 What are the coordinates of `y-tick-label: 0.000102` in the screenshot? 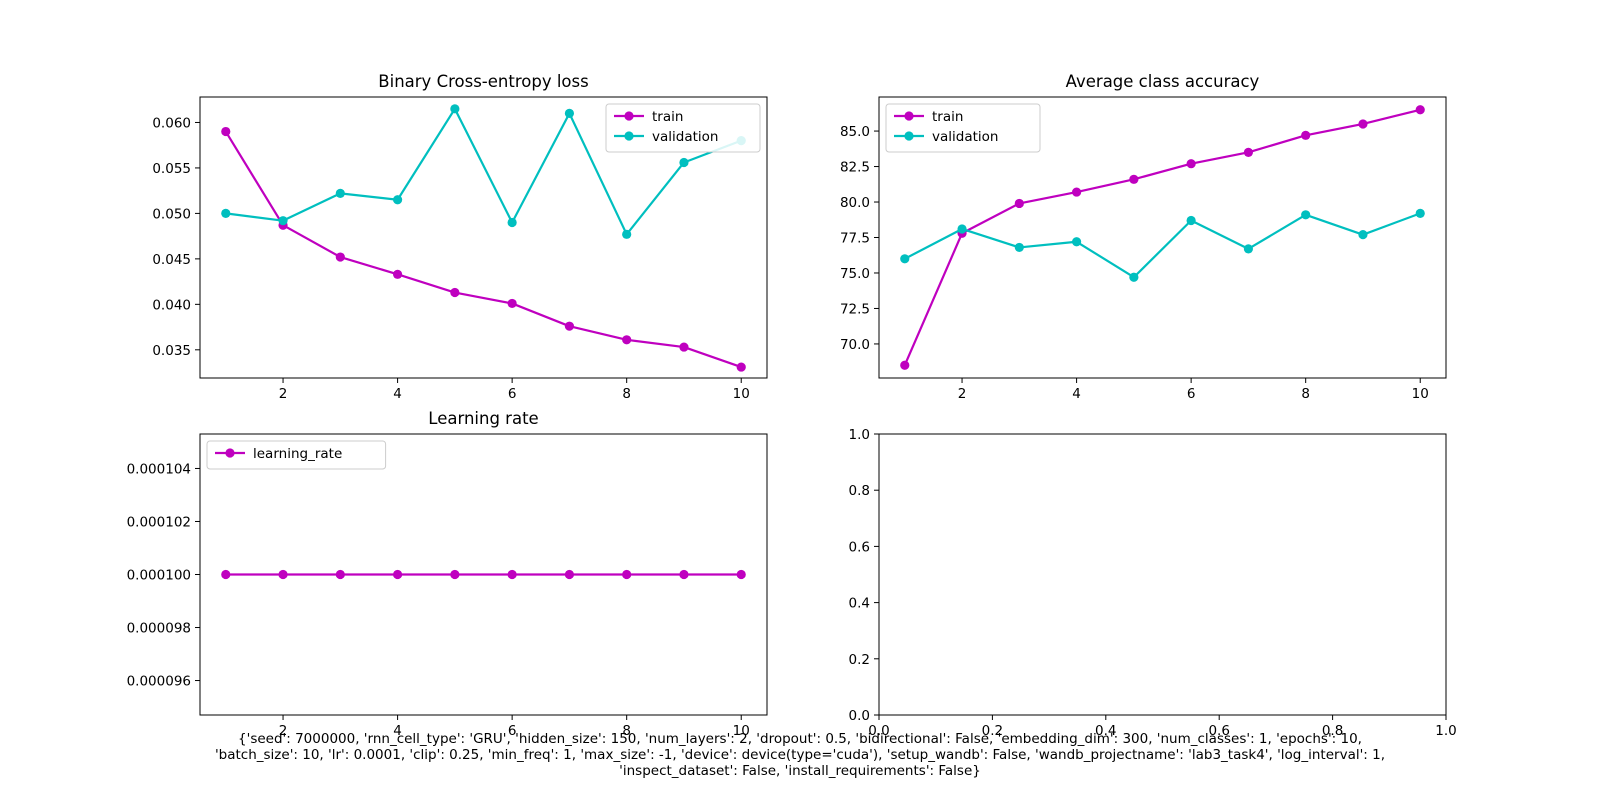 It's located at (159, 522).